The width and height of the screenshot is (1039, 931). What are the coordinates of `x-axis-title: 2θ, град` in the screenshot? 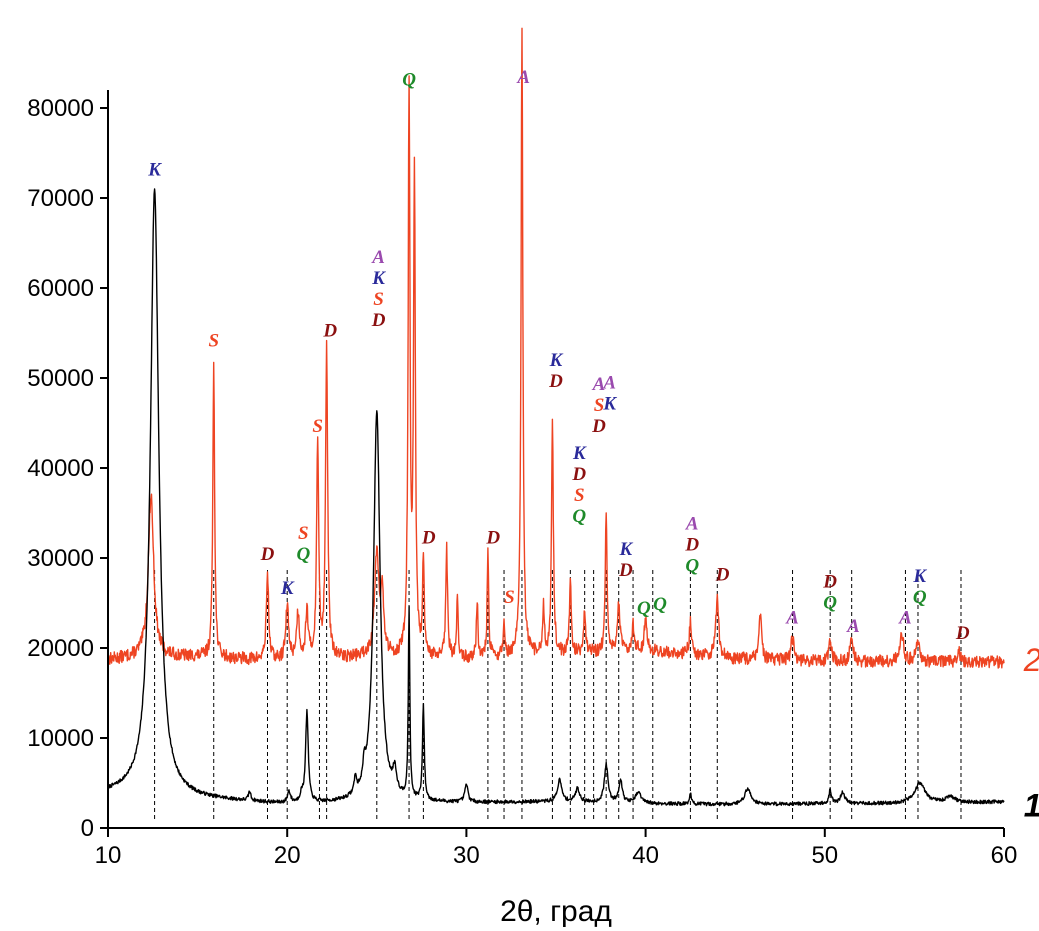 It's located at (556, 911).